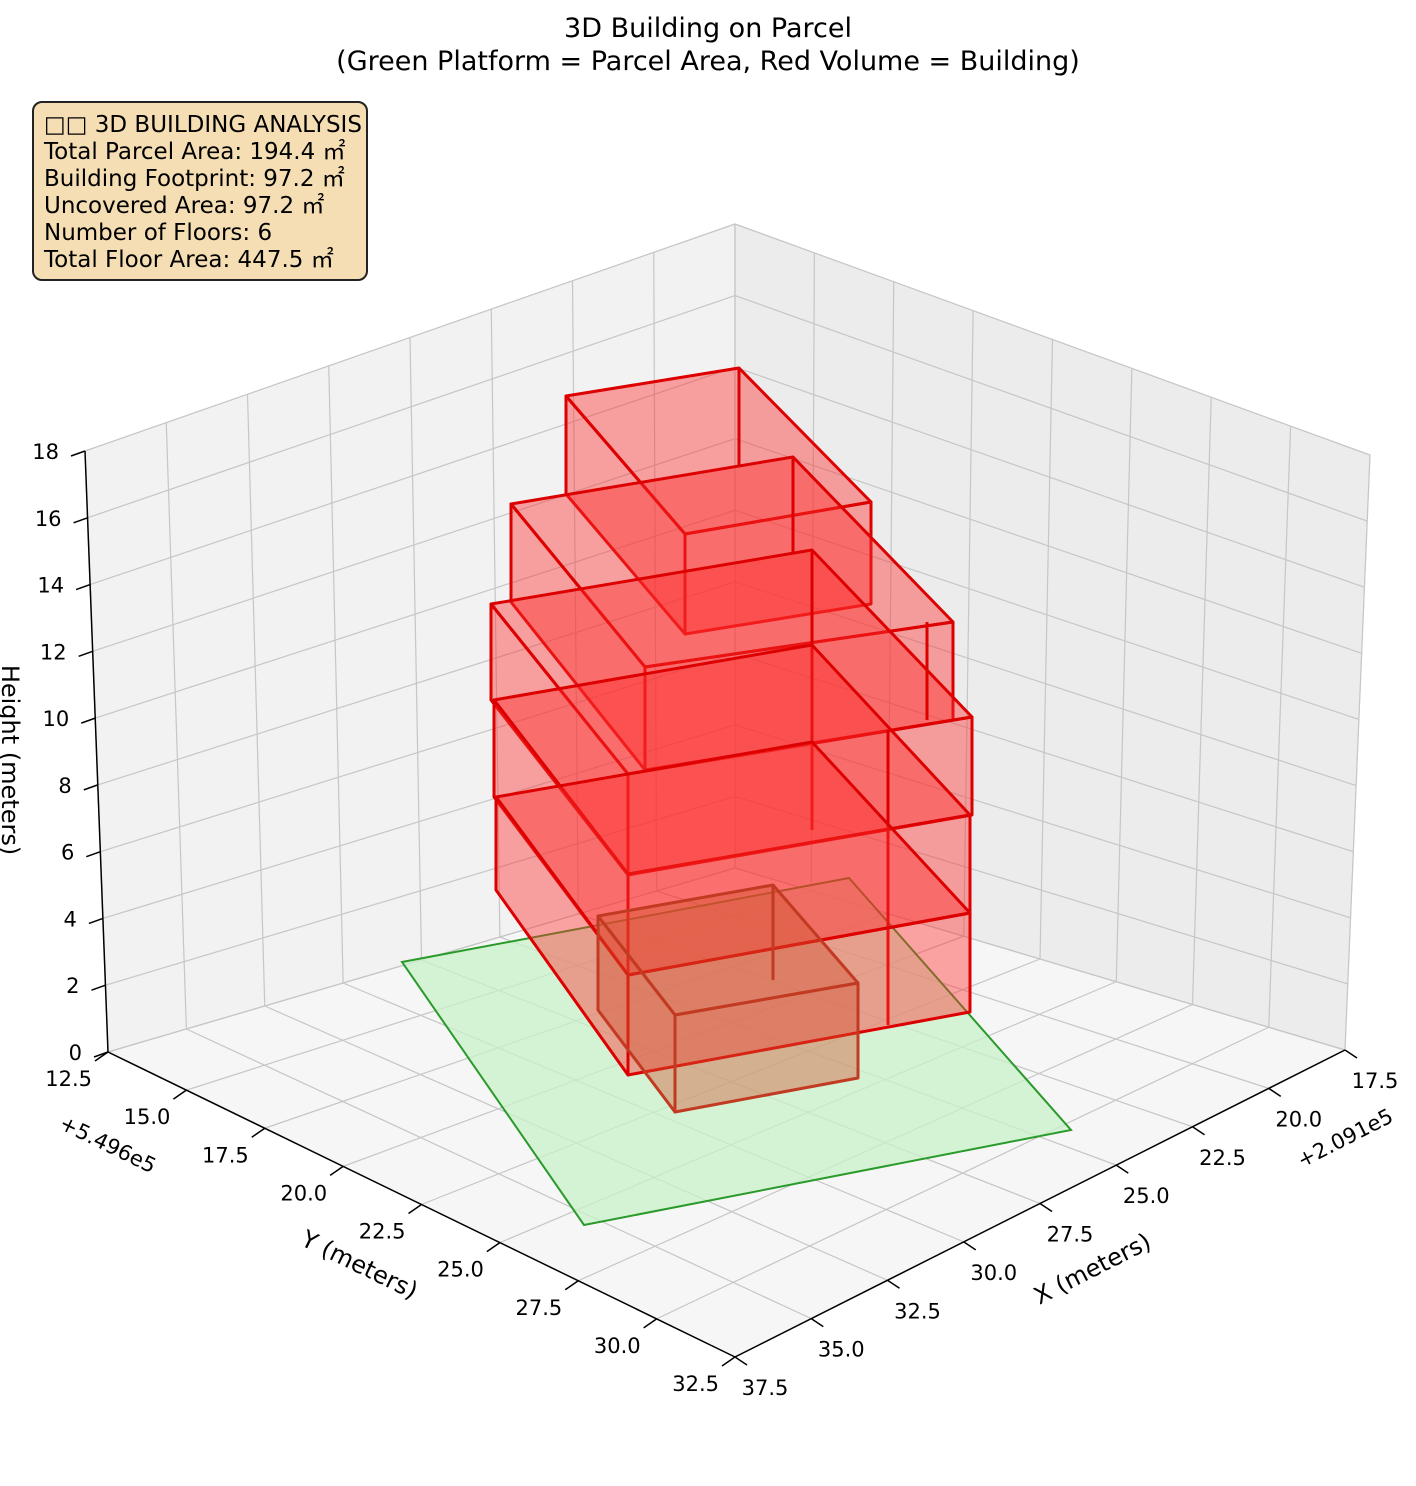 The width and height of the screenshot is (1416, 1486). What do you see at coordinates (617, 1346) in the screenshot?
I see `y-tick-label: 30.0` at bounding box center [617, 1346].